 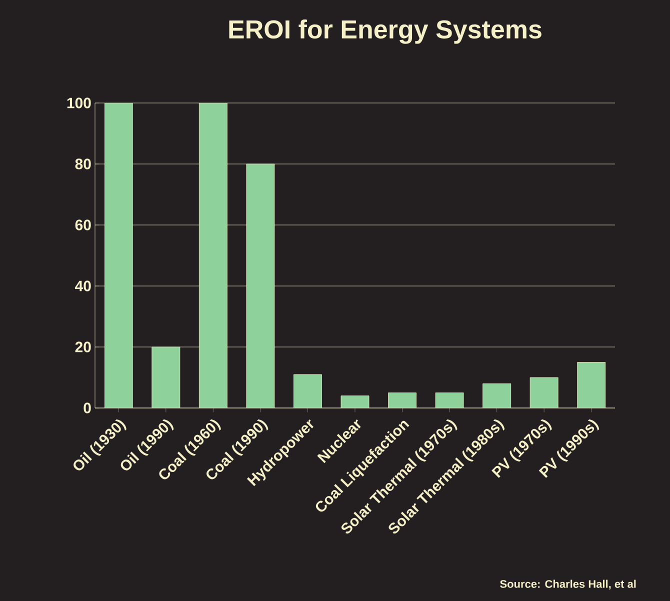 I want to click on source-note: Source: Charles Hall, et al, so click(x=568, y=585).